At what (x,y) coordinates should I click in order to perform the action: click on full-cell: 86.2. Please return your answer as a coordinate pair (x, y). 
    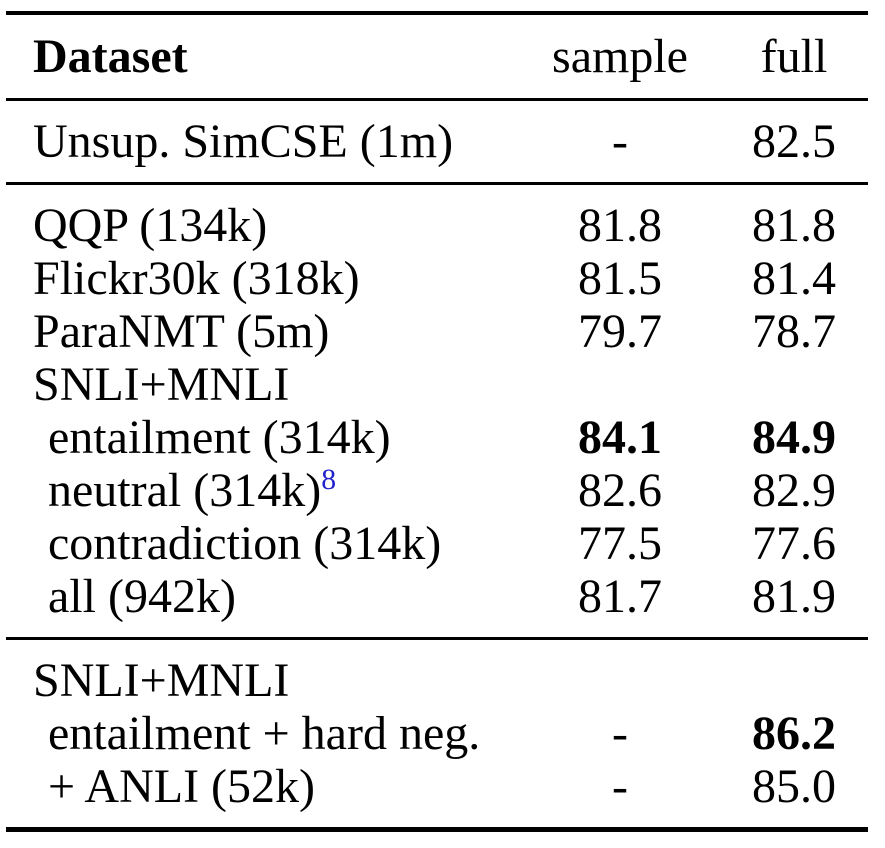
    Looking at the image, I should click on (794, 733).